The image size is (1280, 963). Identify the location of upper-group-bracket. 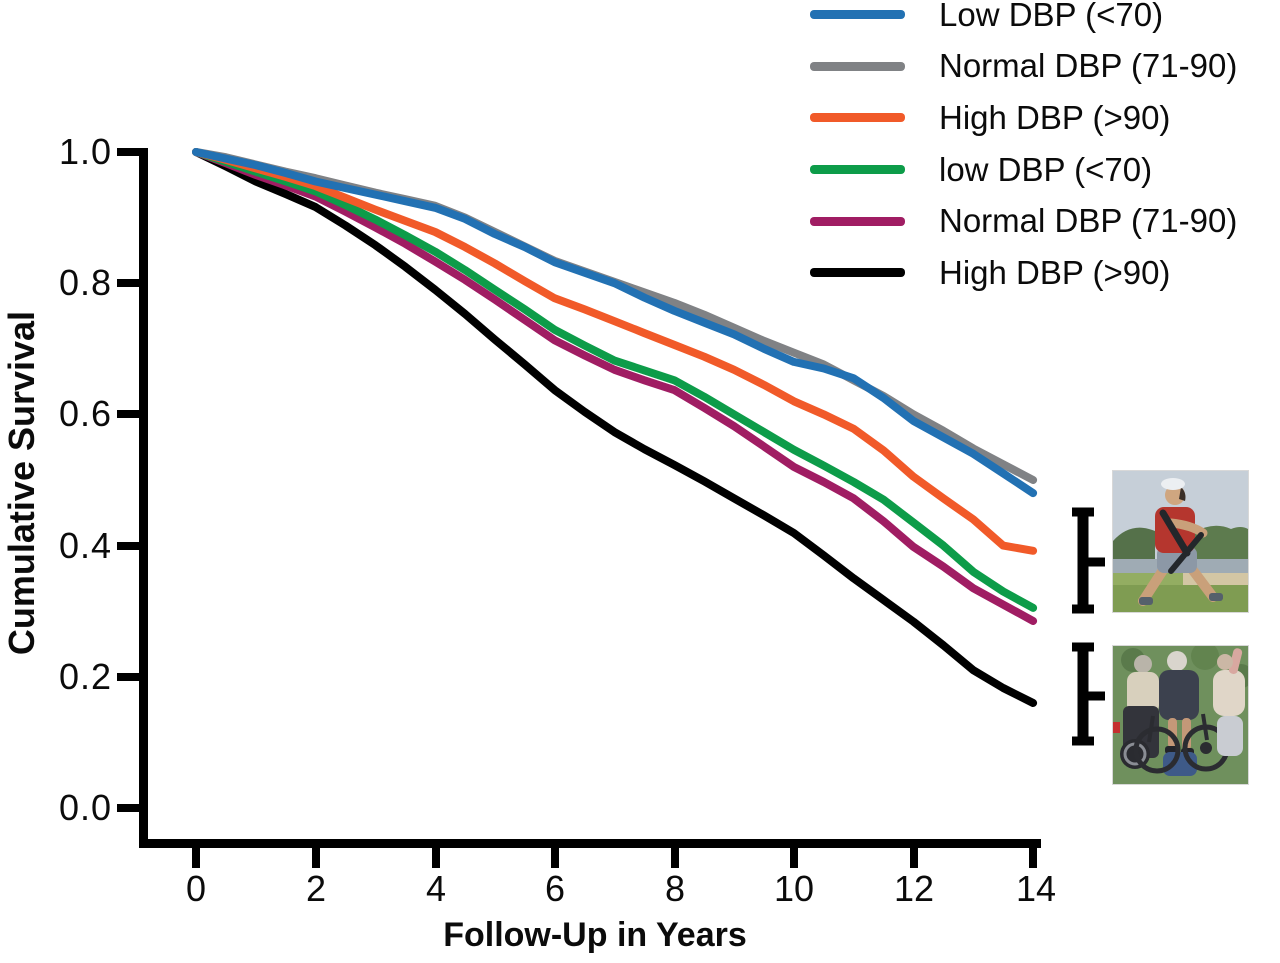
(1088, 560).